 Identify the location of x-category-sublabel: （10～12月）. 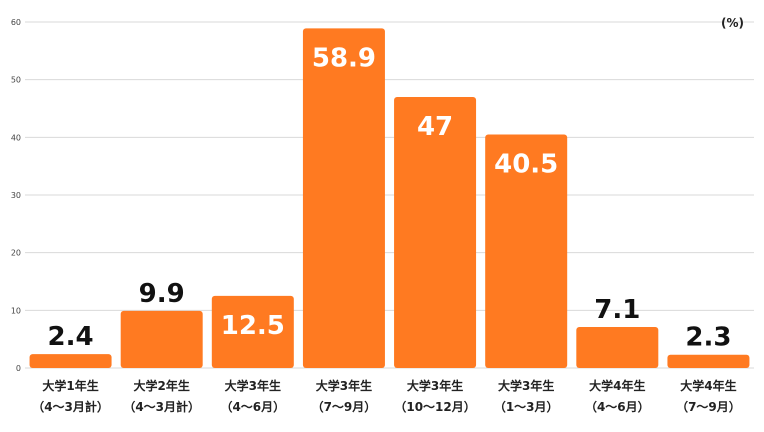
(434, 406).